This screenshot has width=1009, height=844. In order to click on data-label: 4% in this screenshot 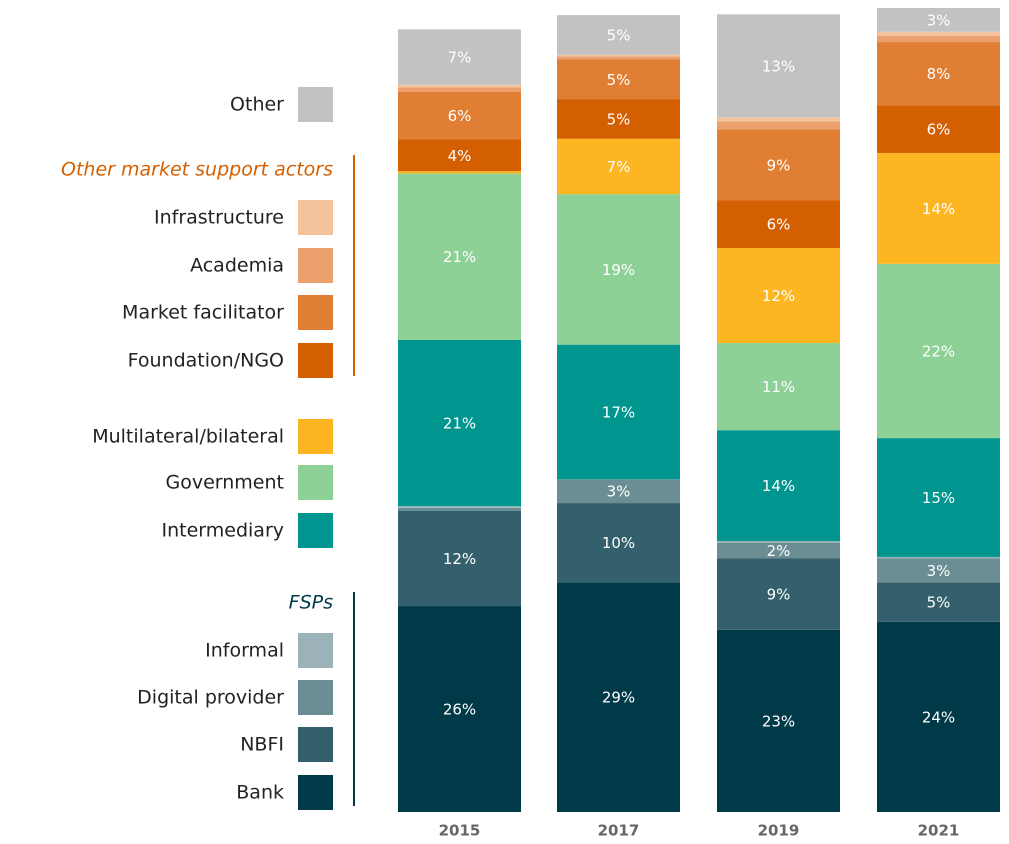, I will do `click(460, 156)`.